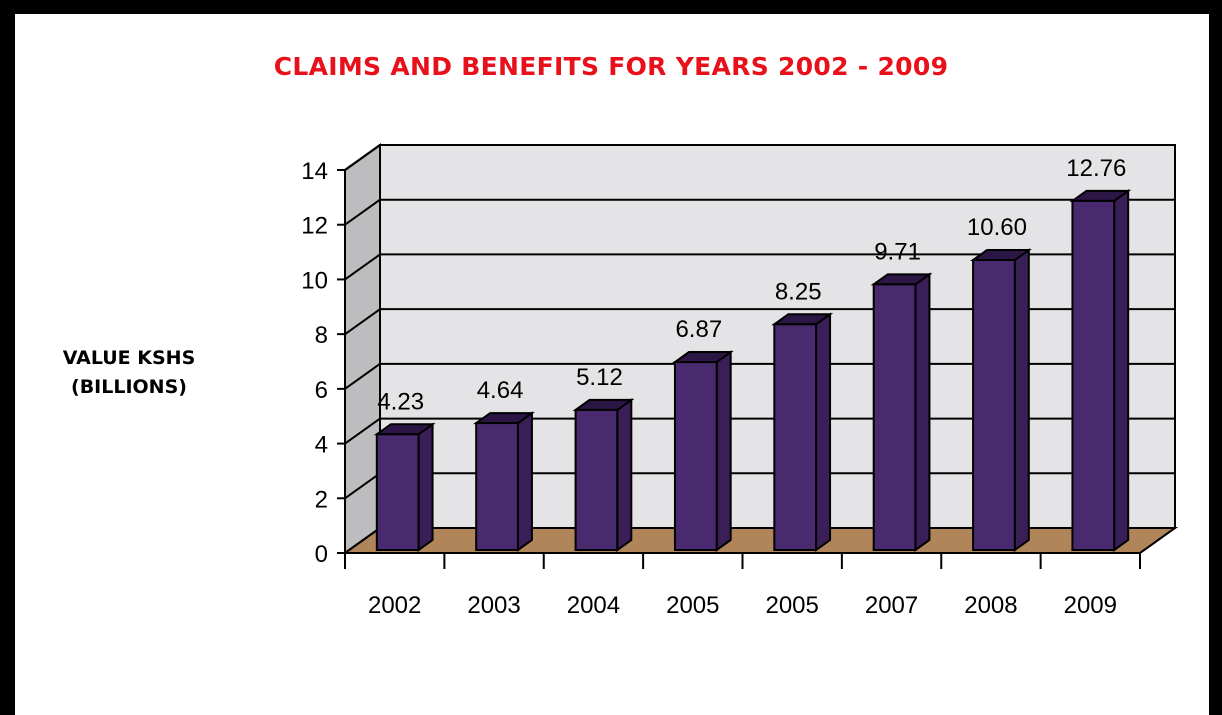  I want to click on x-tick-label: 2003, so click(493, 605).